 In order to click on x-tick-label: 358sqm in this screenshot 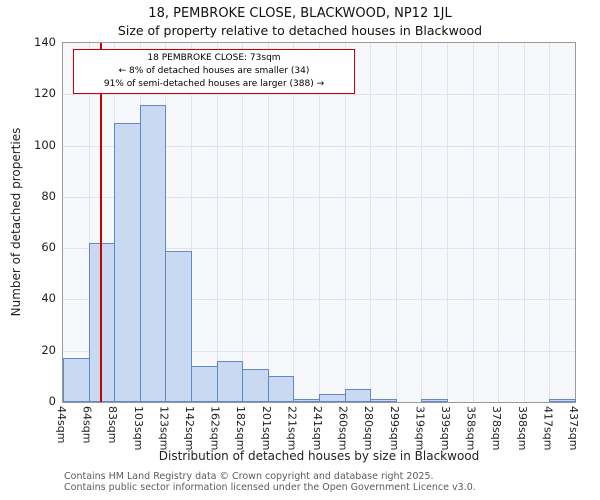, I will do `click(471, 428)`.